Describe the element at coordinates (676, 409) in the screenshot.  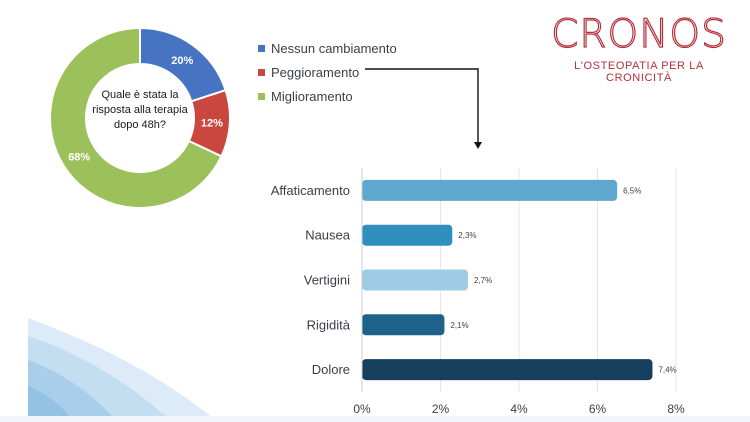
I see `x-tick-label: 8%` at that location.